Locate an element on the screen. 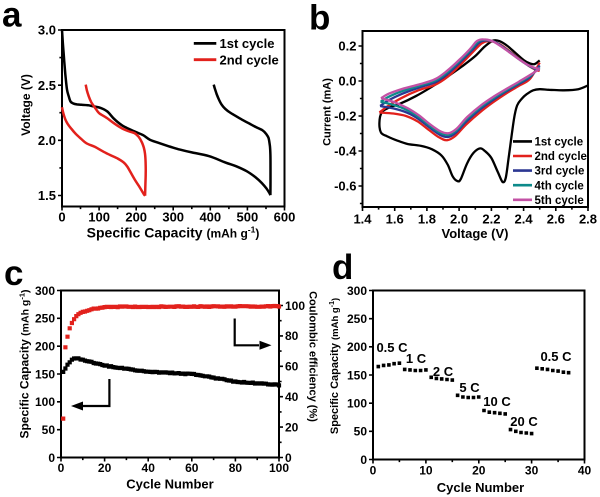 Image resolution: width=600 pixels, height=497 pixels. svg-text: 4th cycle is located at coordinates (559, 186).